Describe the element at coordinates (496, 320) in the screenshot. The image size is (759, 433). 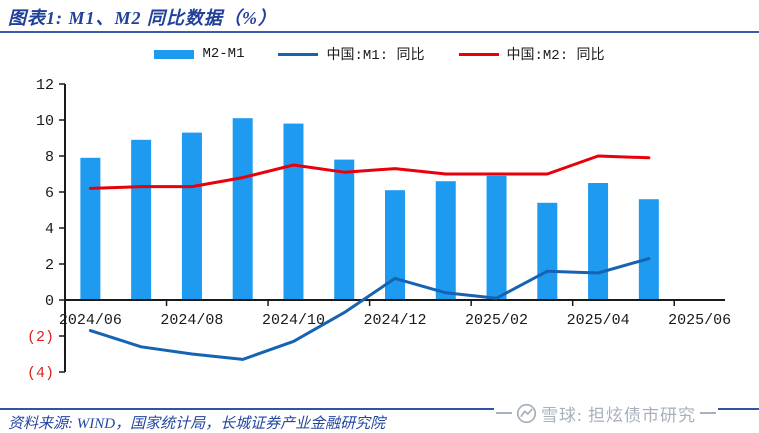
I see `x-tick-label: 2025/02` at that location.